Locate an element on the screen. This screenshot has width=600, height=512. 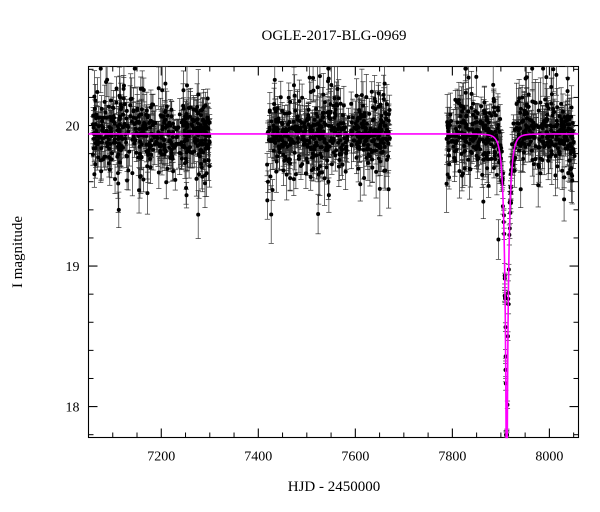
y-tick-label: 19 is located at coordinates (73, 267).